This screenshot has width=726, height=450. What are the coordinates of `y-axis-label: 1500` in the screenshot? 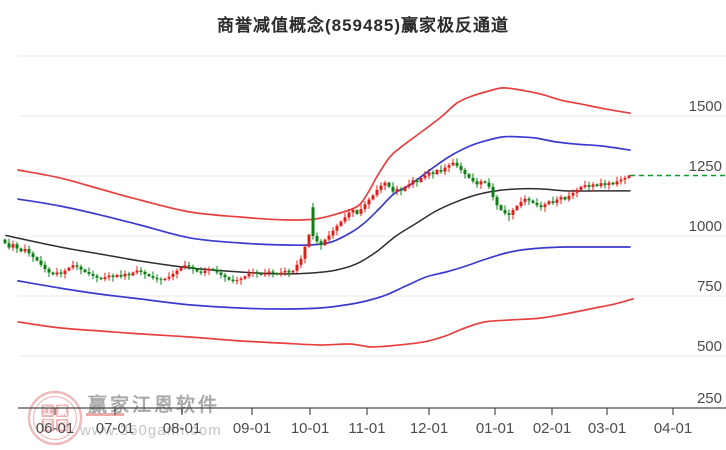 It's located at (705, 106).